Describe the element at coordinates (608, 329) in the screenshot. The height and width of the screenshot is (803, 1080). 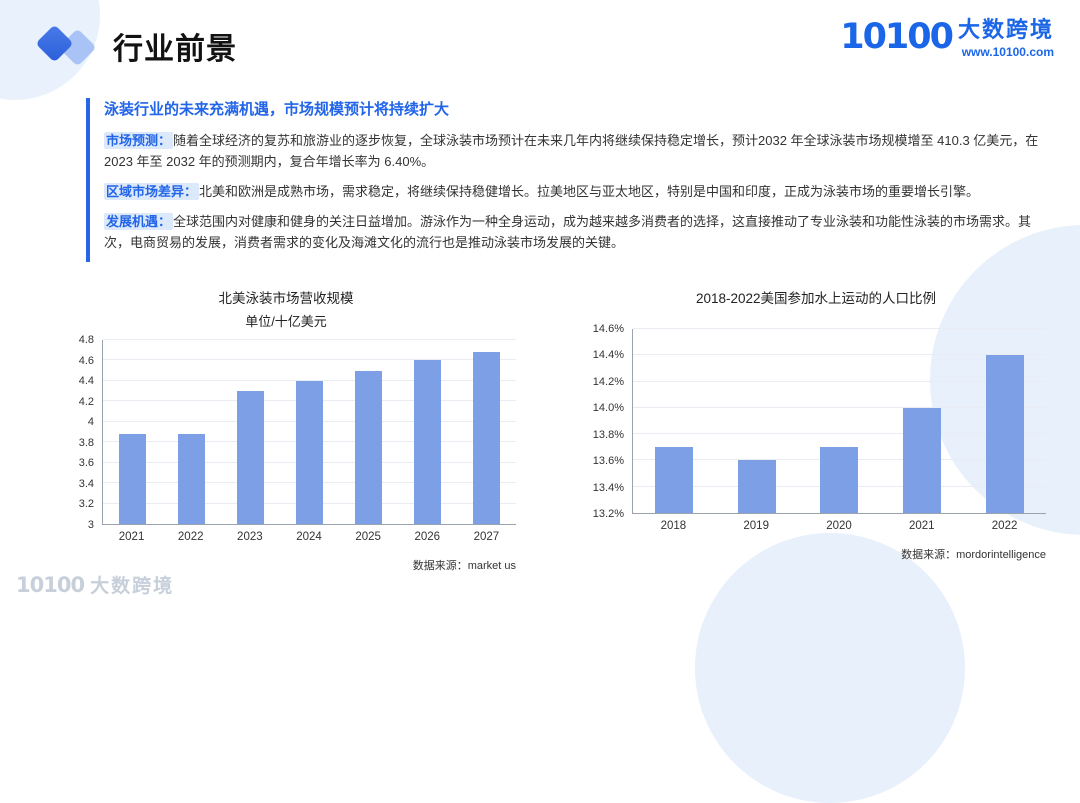
I see `y-tick-label: 14.6%` at that location.